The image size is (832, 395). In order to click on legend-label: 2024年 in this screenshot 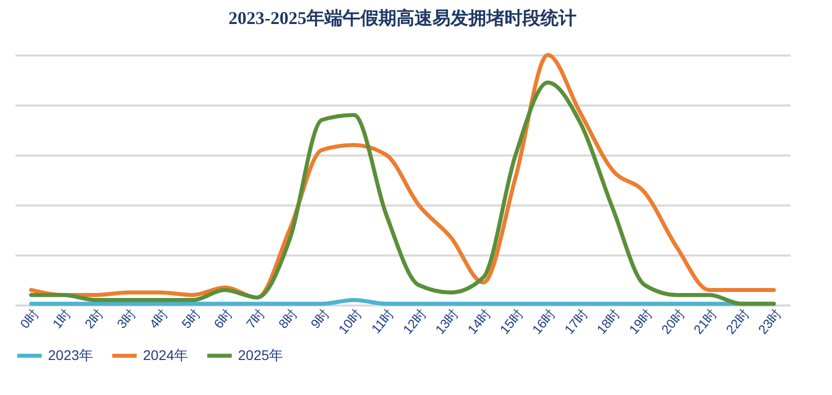, I will do `click(165, 354)`.